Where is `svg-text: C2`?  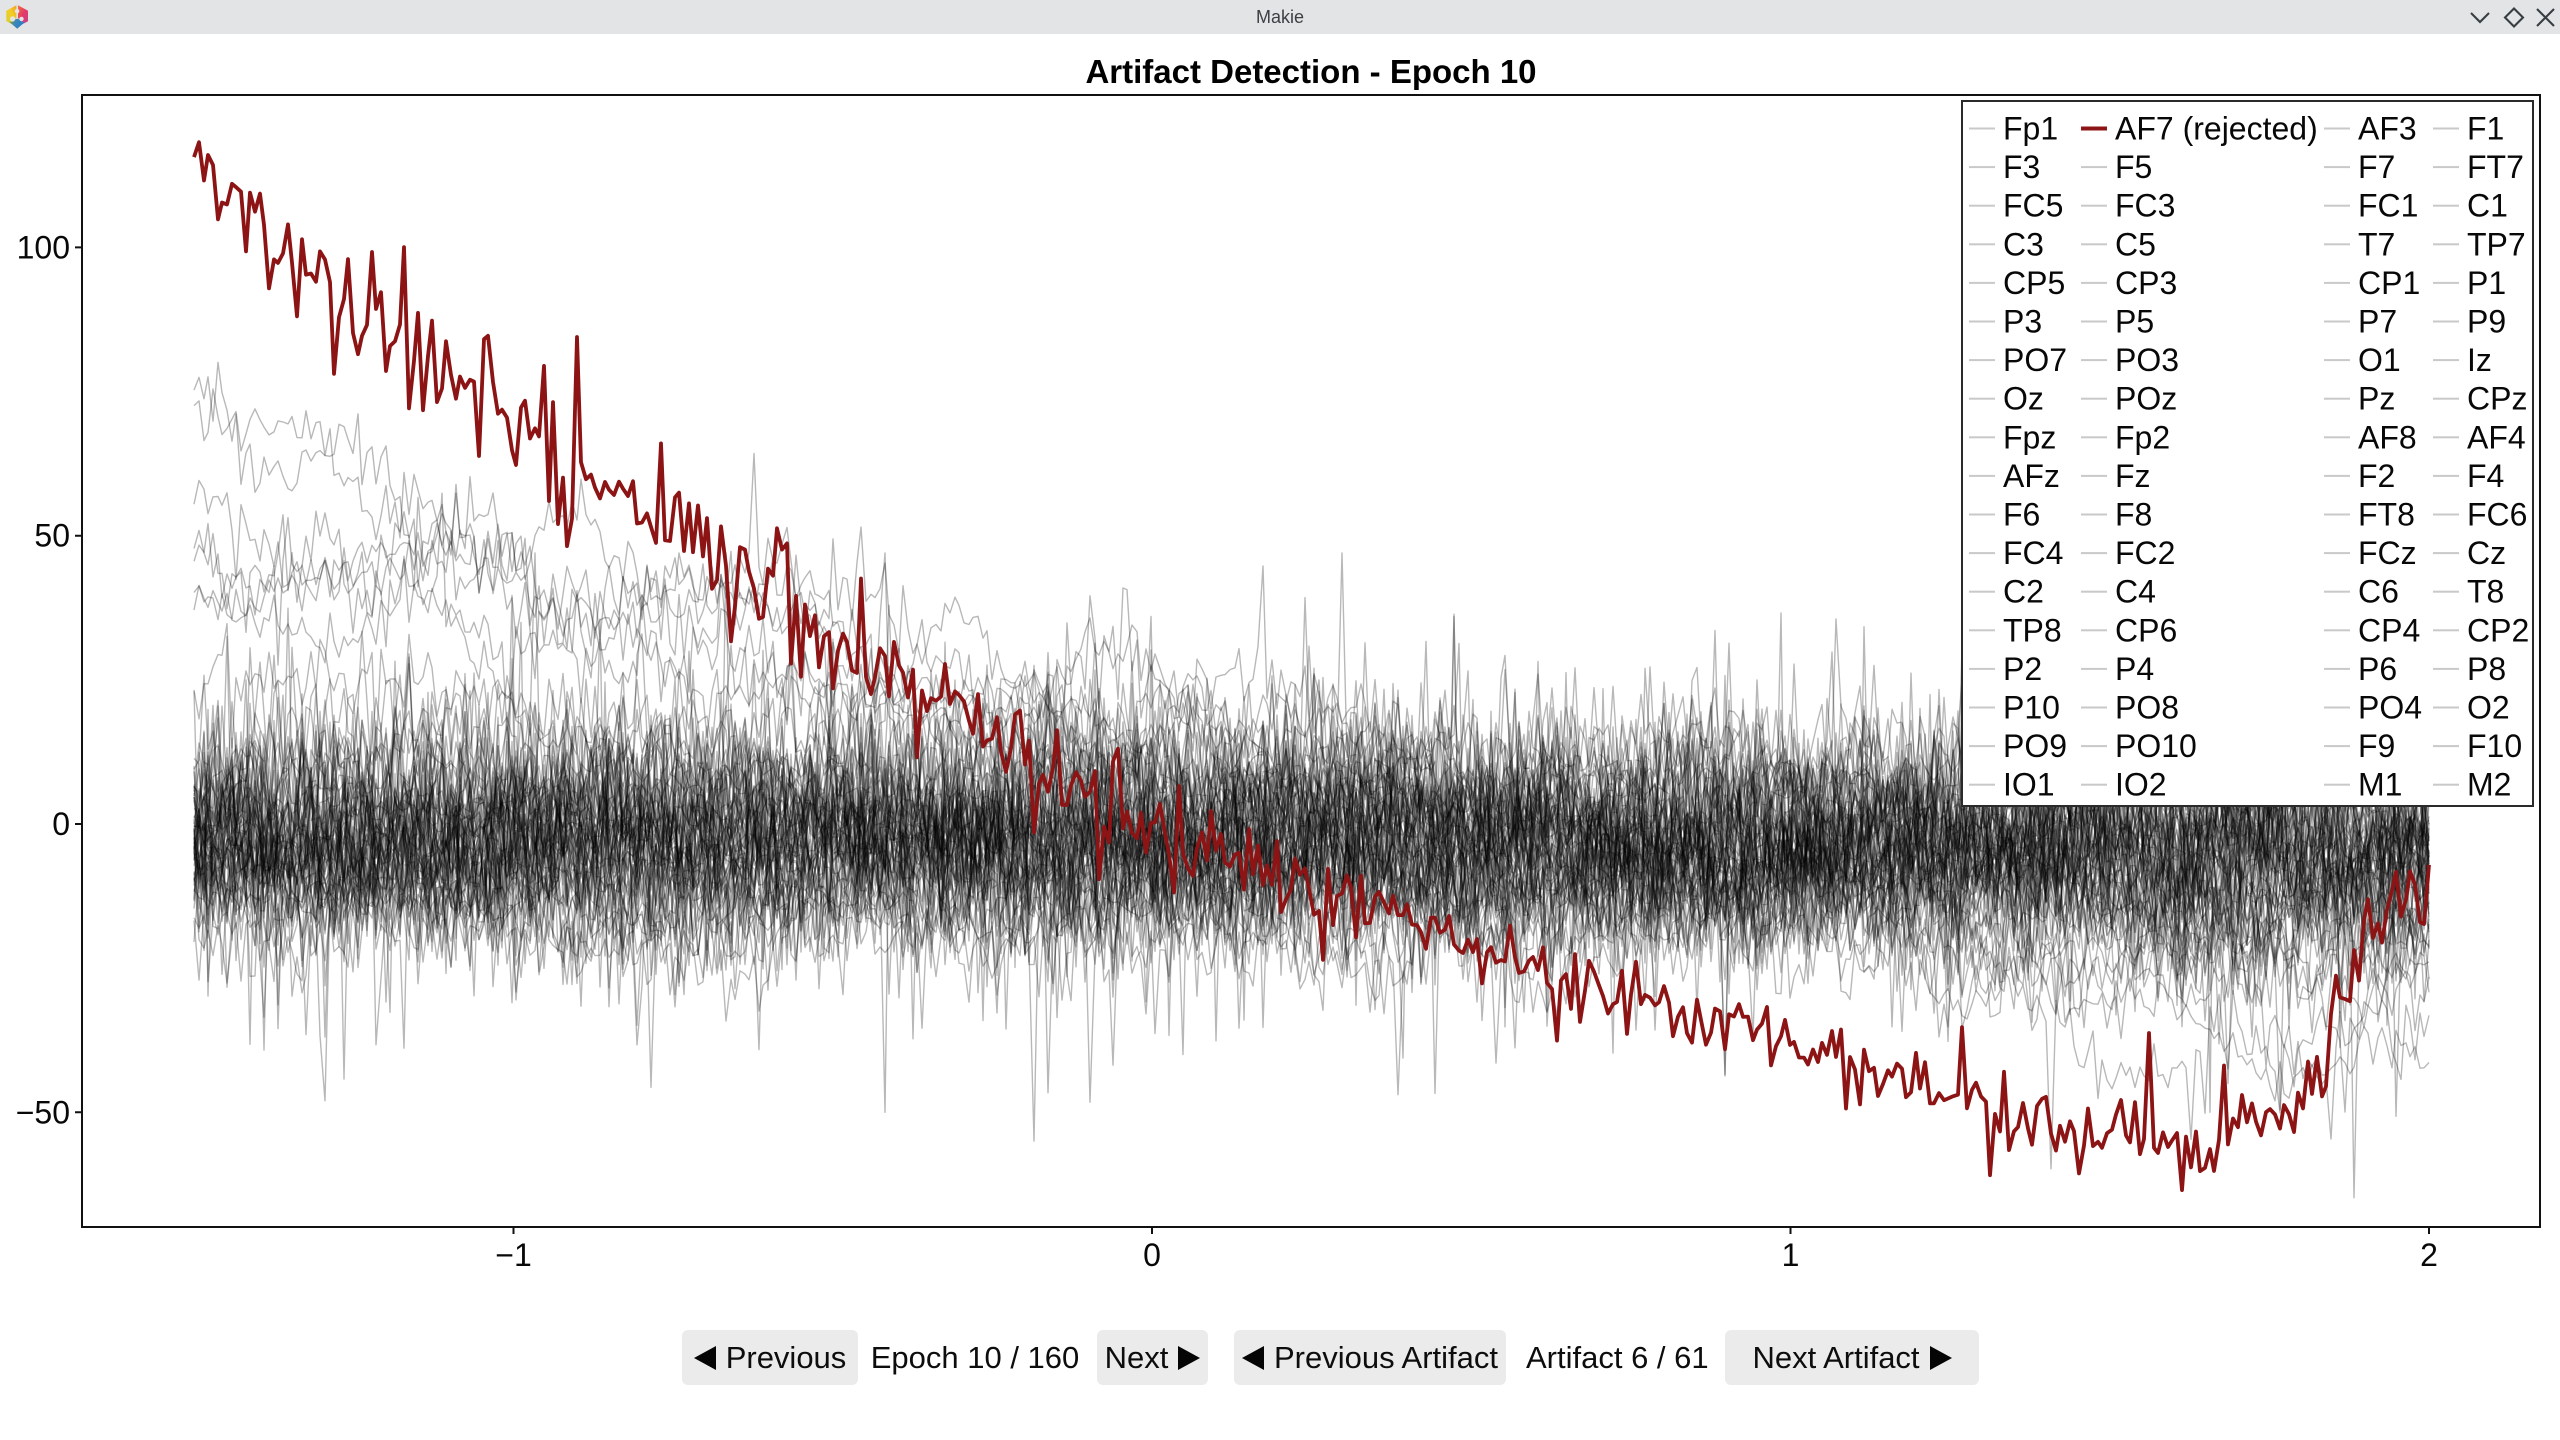 svg-text: C2 is located at coordinates (2023, 592).